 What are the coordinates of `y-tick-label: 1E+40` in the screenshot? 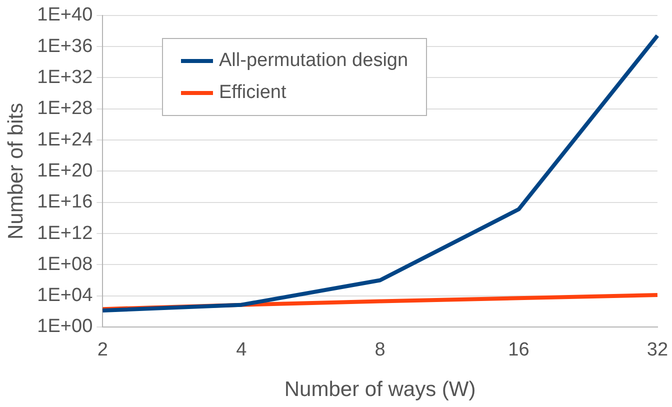 It's located at (65, 15).